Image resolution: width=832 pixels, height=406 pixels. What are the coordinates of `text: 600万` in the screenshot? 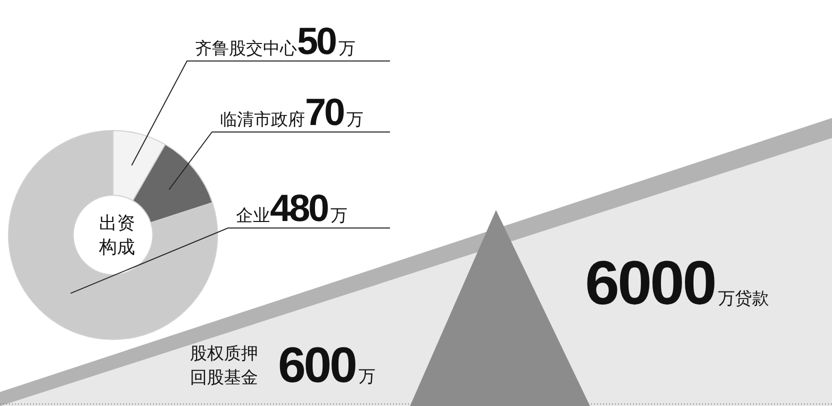 It's located at (327, 365).